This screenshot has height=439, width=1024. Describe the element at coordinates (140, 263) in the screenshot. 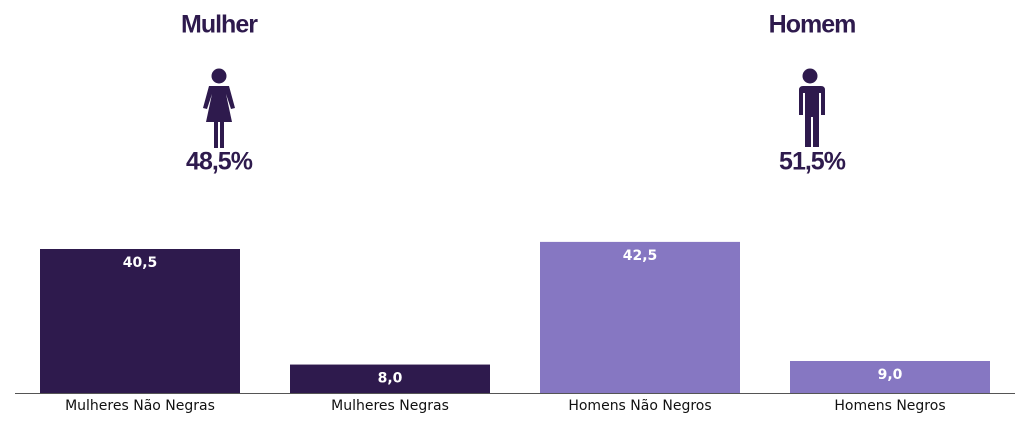

I see `value-label: 40,5` at that location.